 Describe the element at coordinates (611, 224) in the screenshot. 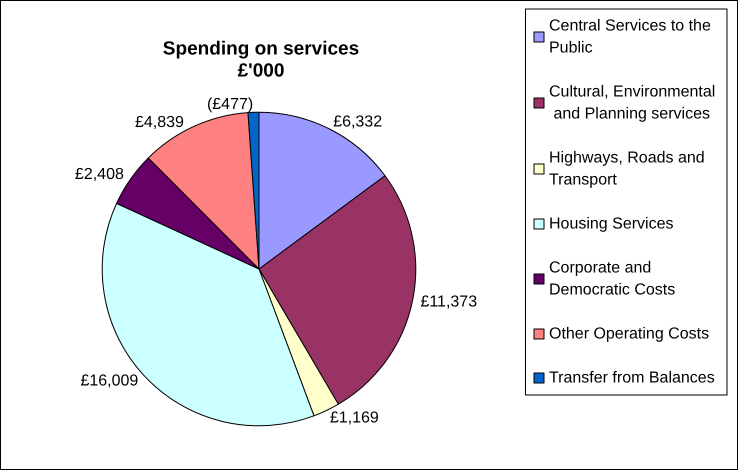

I see `legend-label: Housing Services` at that location.